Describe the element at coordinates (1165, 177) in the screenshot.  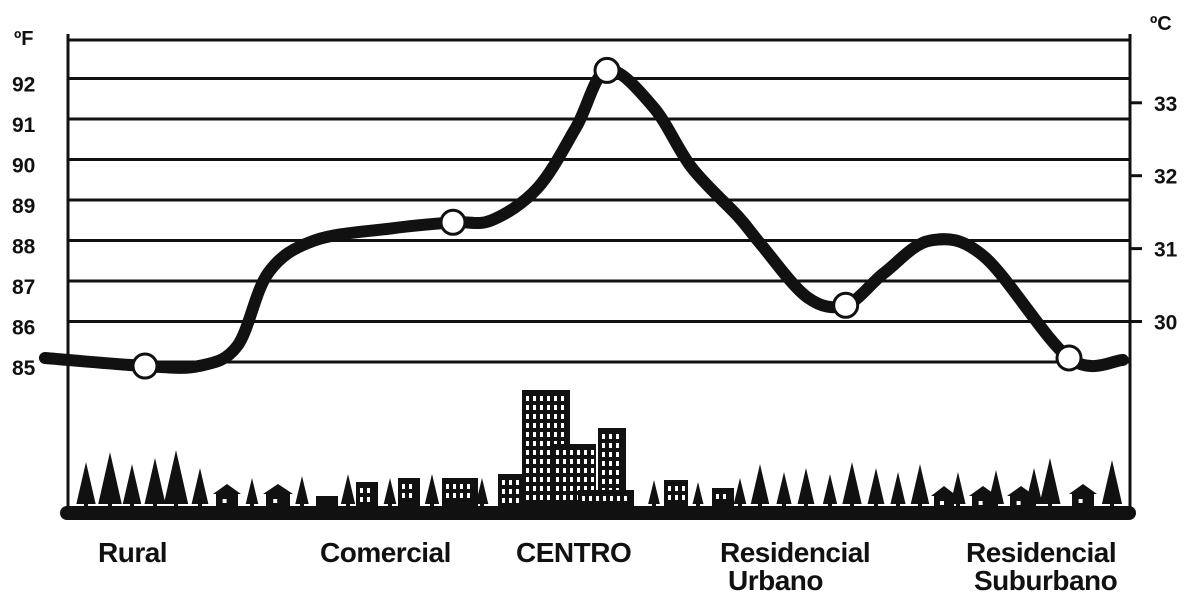
I see `right-tick-label: 32` at that location.